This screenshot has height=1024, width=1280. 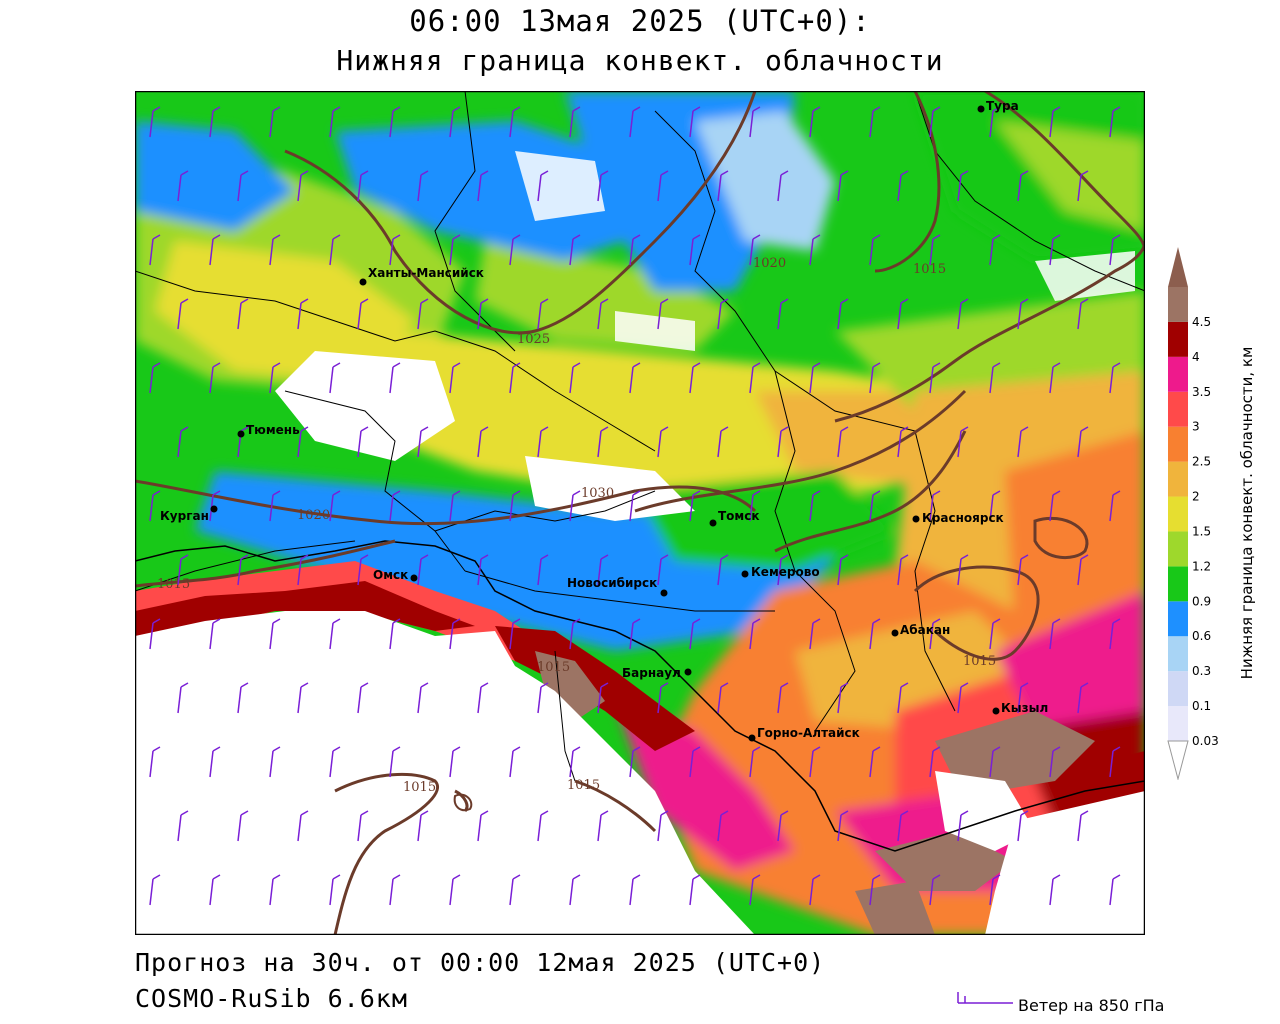 I want to click on colorbar-tick-label: 0.6, so click(x=1201, y=636).